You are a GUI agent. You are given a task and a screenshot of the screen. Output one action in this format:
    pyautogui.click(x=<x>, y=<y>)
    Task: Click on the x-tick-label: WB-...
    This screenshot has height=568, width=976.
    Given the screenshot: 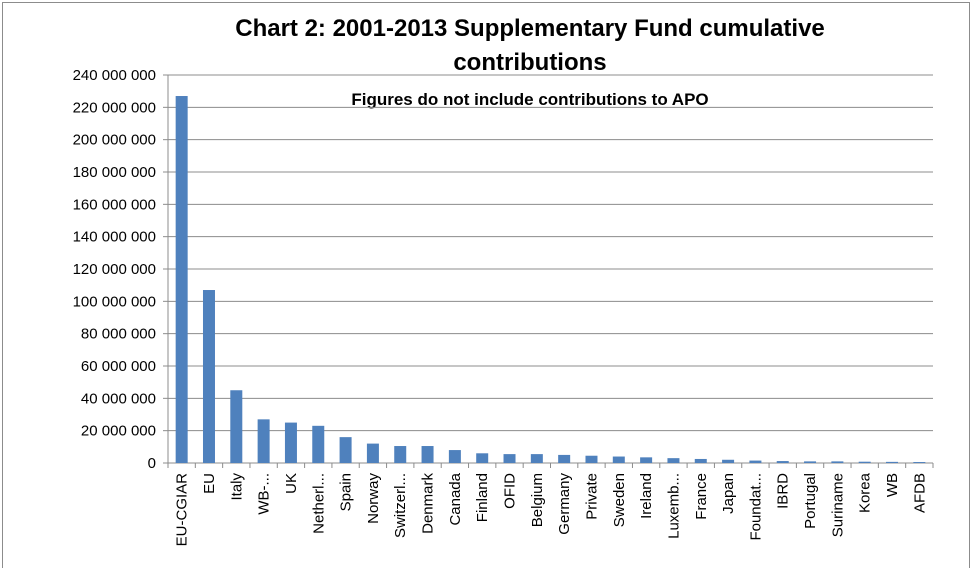 What is the action you would take?
    pyautogui.click(x=264, y=494)
    